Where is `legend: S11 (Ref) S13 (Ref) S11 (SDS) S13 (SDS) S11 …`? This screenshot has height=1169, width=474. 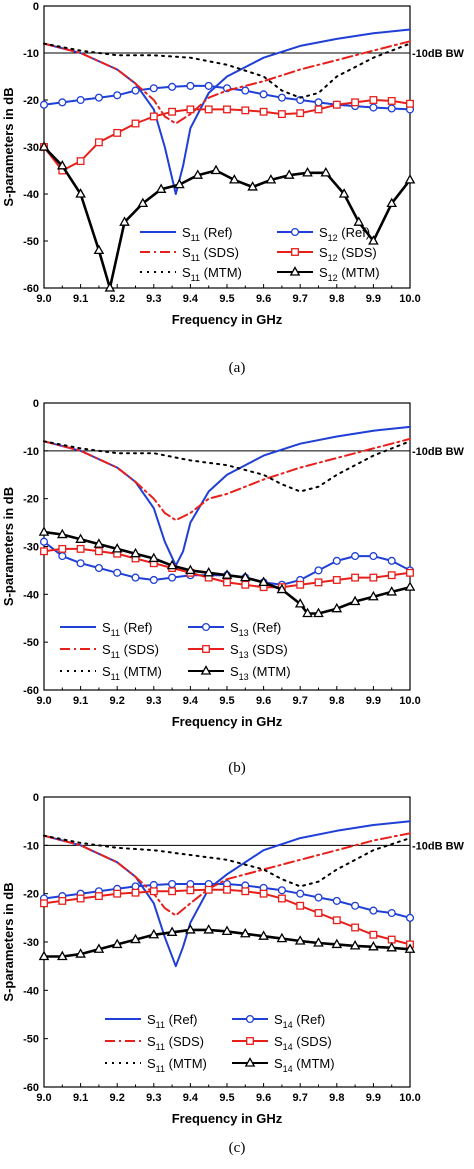 legend: S11 (Ref) S13 (Ref) S11 (SDS) S13 (SDS) S11 … is located at coordinates (175, 651).